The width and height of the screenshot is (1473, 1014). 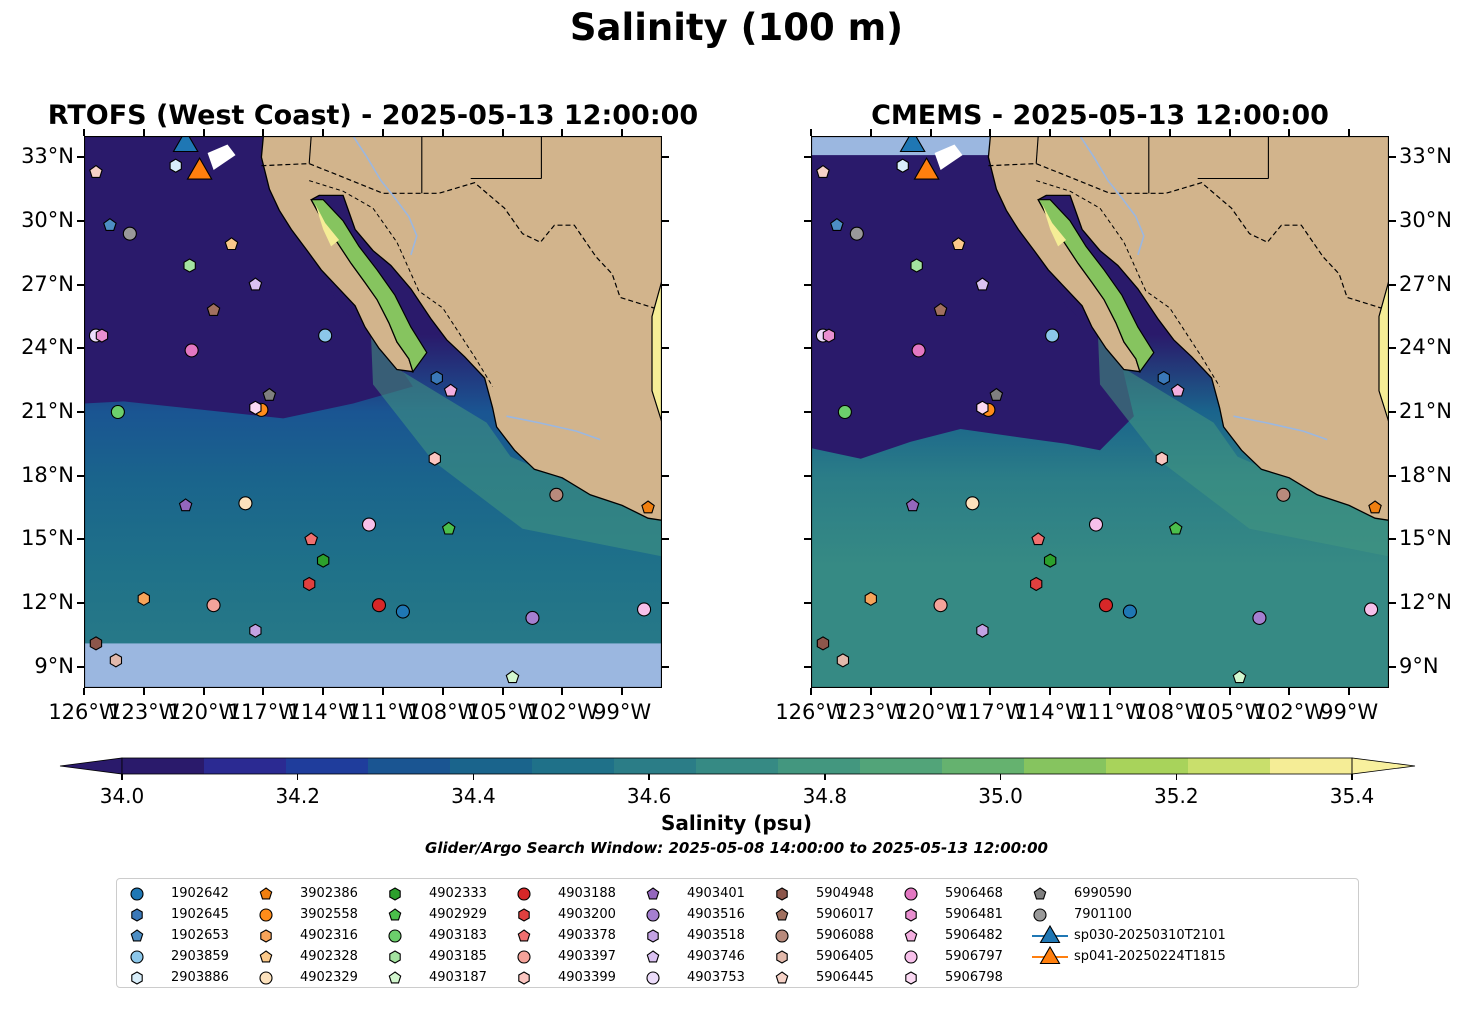 I want to click on float-unlabeled, so click(x=644, y=609).